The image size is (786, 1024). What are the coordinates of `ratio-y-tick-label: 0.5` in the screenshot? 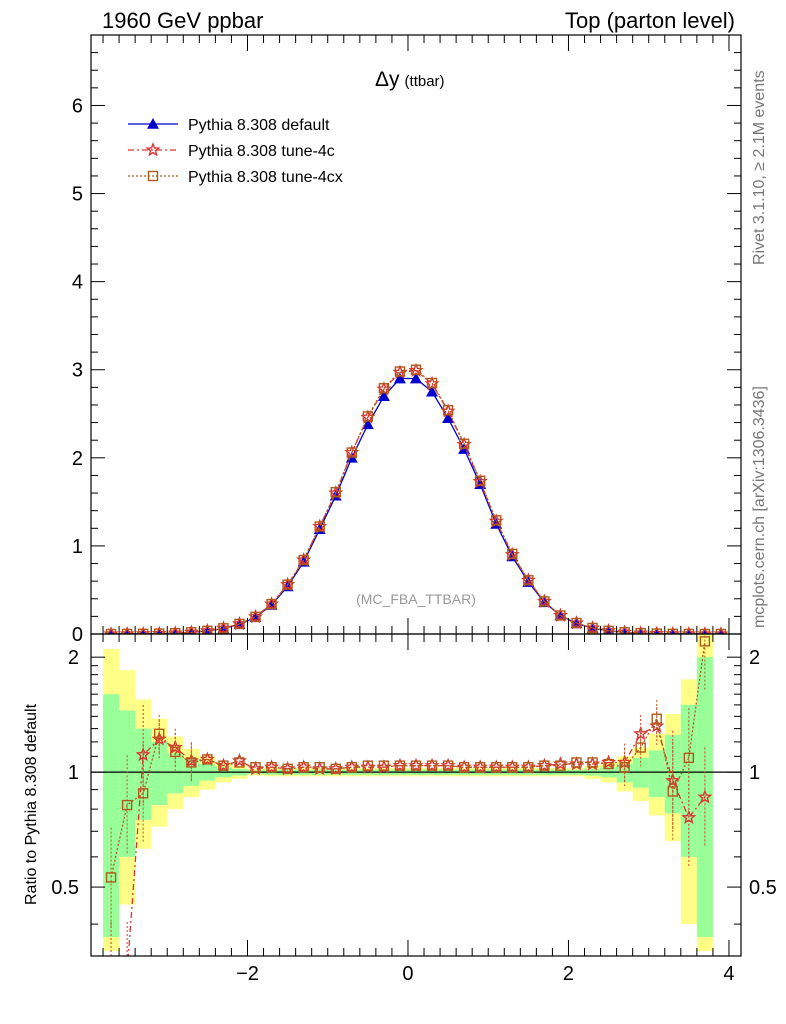 It's located at (65, 888).